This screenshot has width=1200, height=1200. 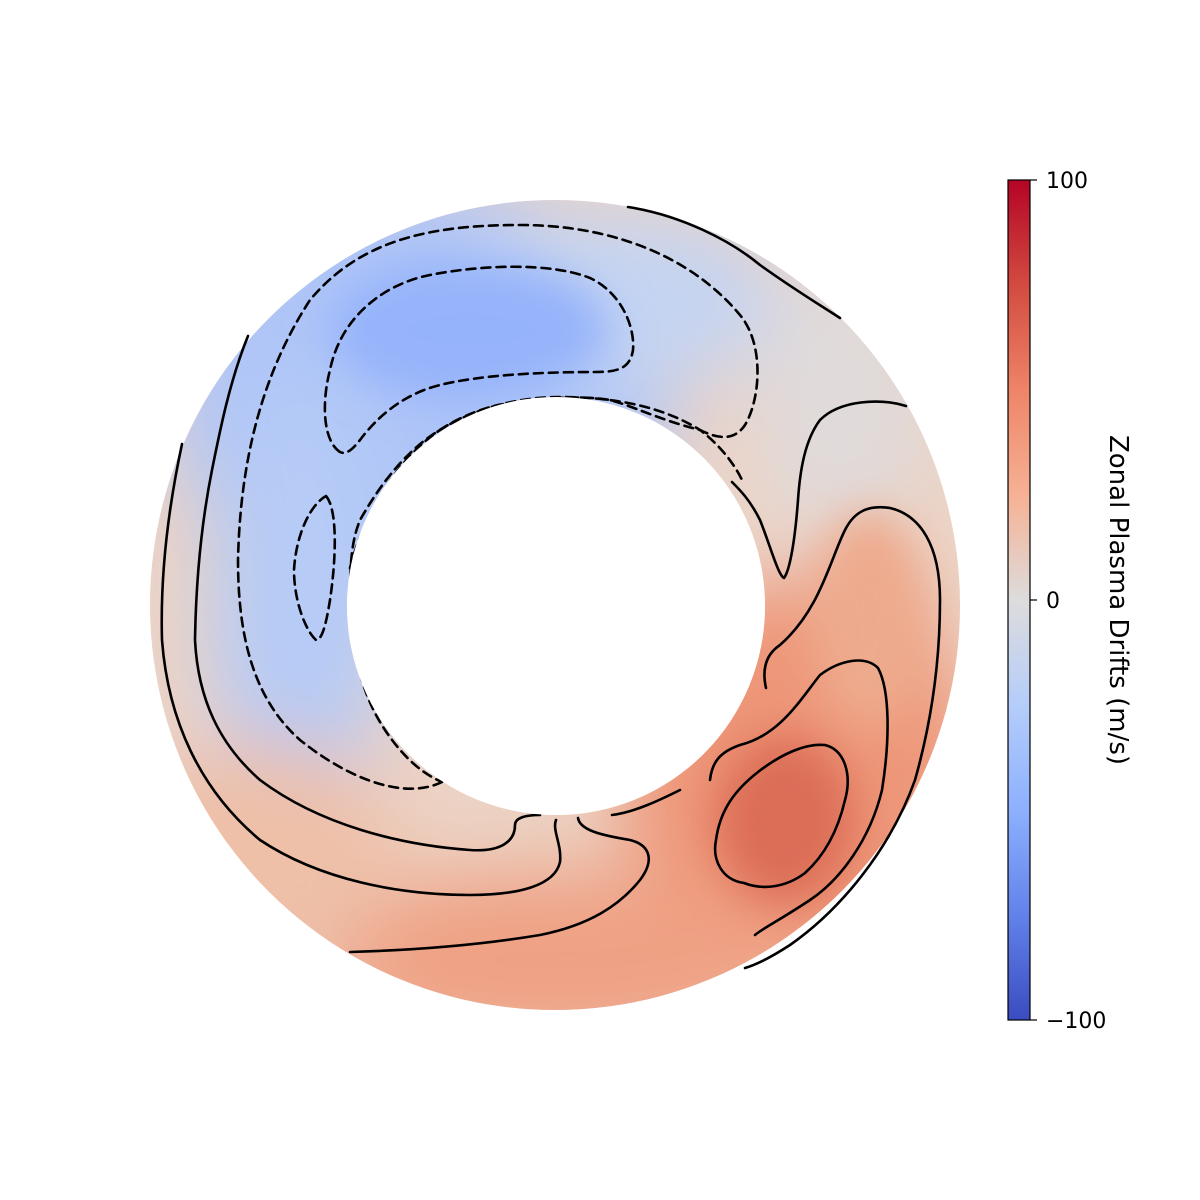 I want to click on contour-pos-core, so click(x=781, y=816).